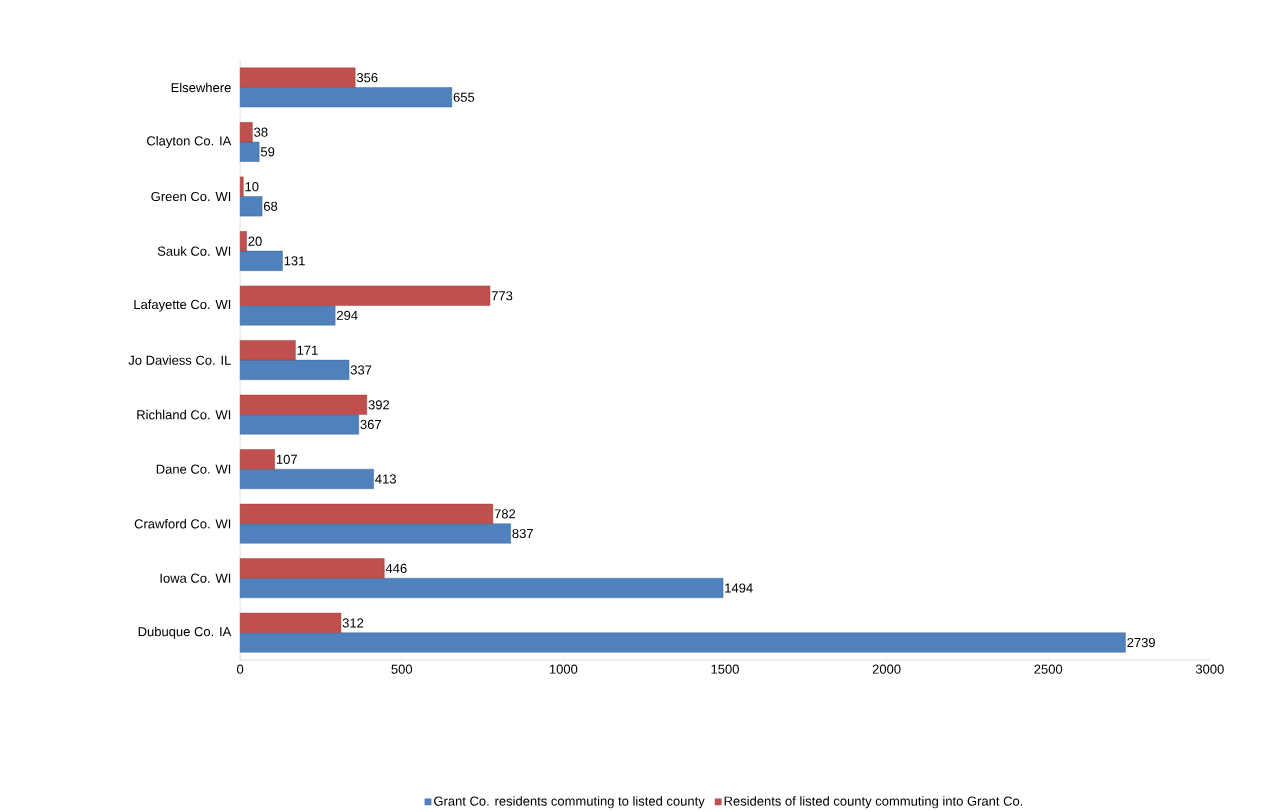 This screenshot has width=1274, height=812. Describe the element at coordinates (185, 633) in the screenshot. I see `y-tick-label: Dubuque Co. IA` at that location.